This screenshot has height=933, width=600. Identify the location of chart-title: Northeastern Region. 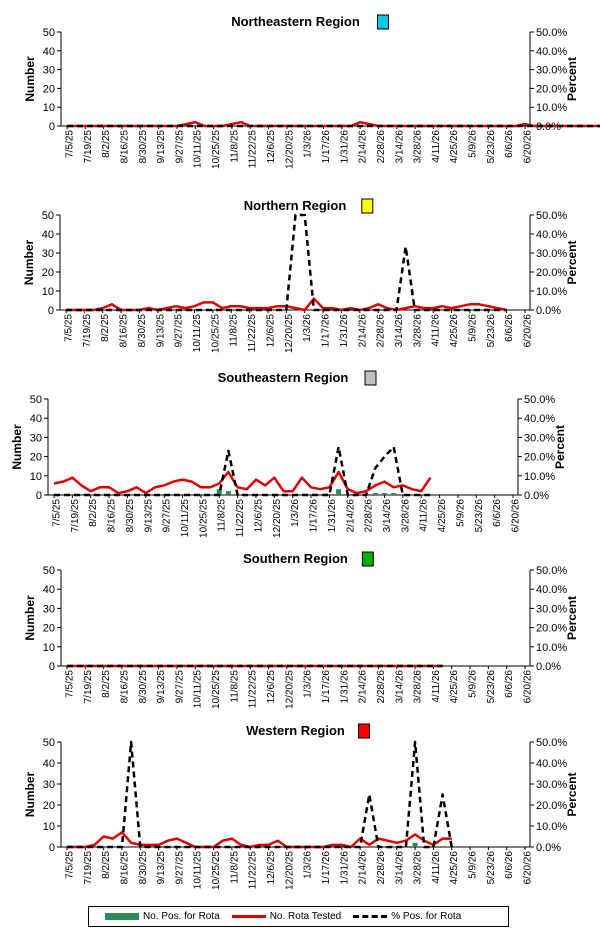
(295, 21).